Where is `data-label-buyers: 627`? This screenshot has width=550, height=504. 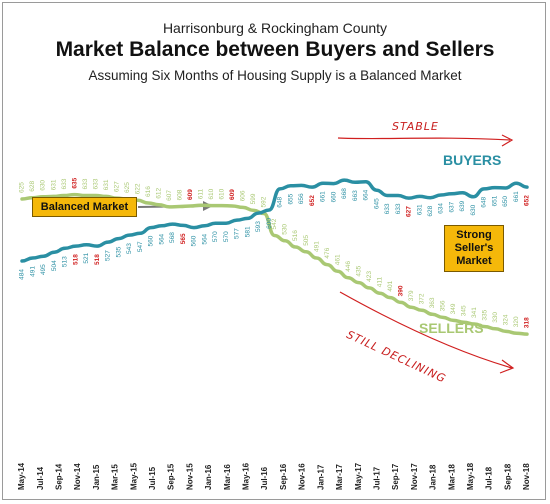 data-label-buyers: 627 is located at coordinates (409, 211).